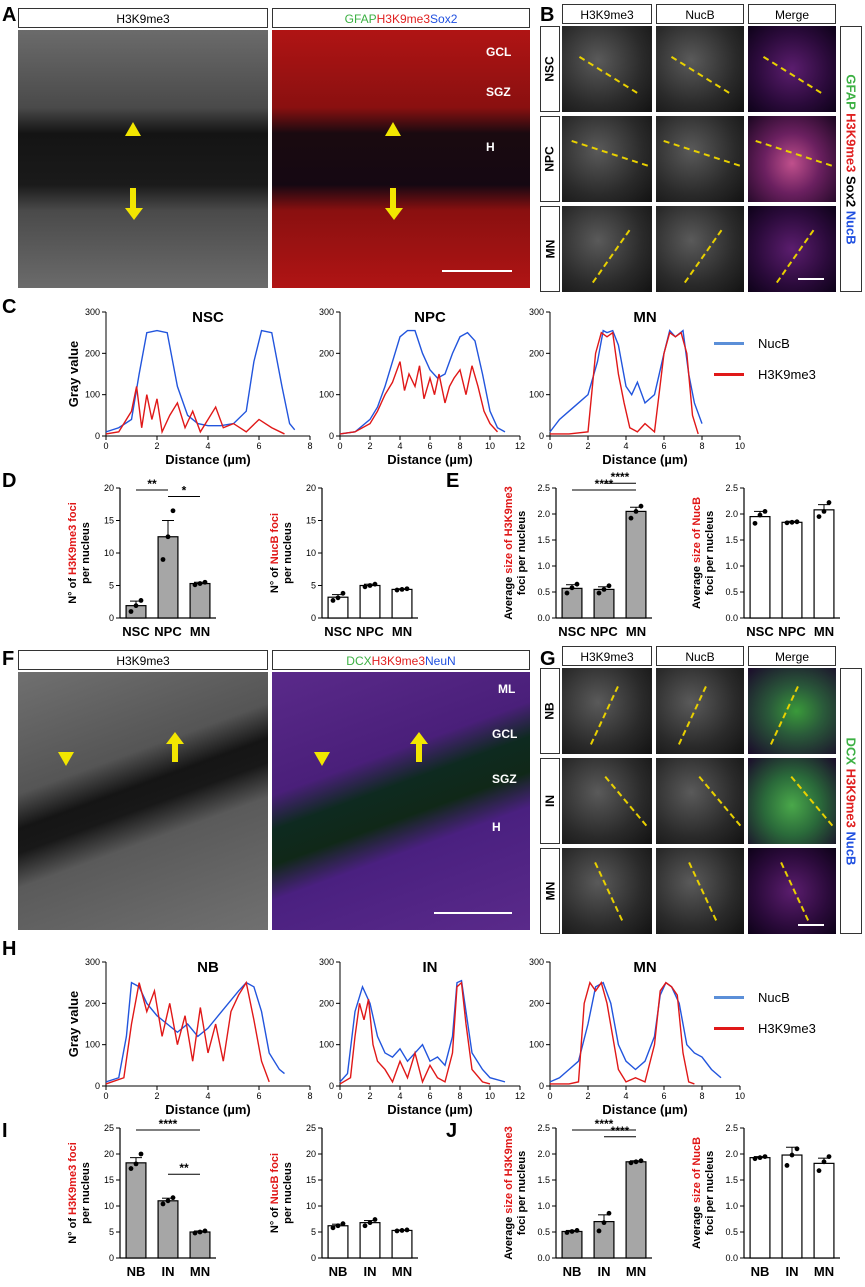  Describe the element at coordinates (311, 1154) in the screenshot. I see `y-tick-label: 20` at that location.